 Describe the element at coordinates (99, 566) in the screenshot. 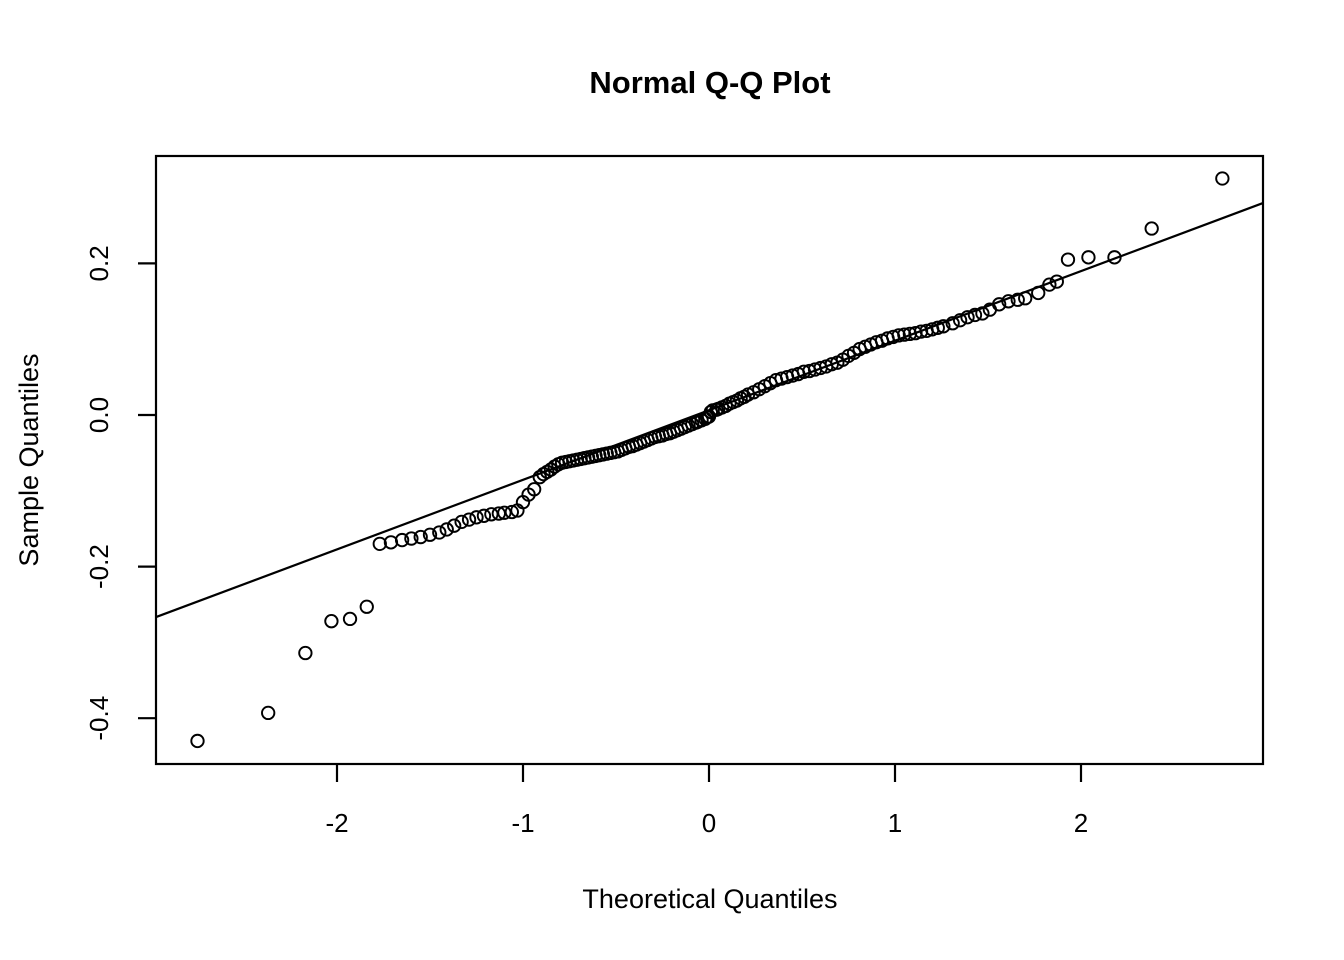

I see `y-tick-label: -0.2` at that location.